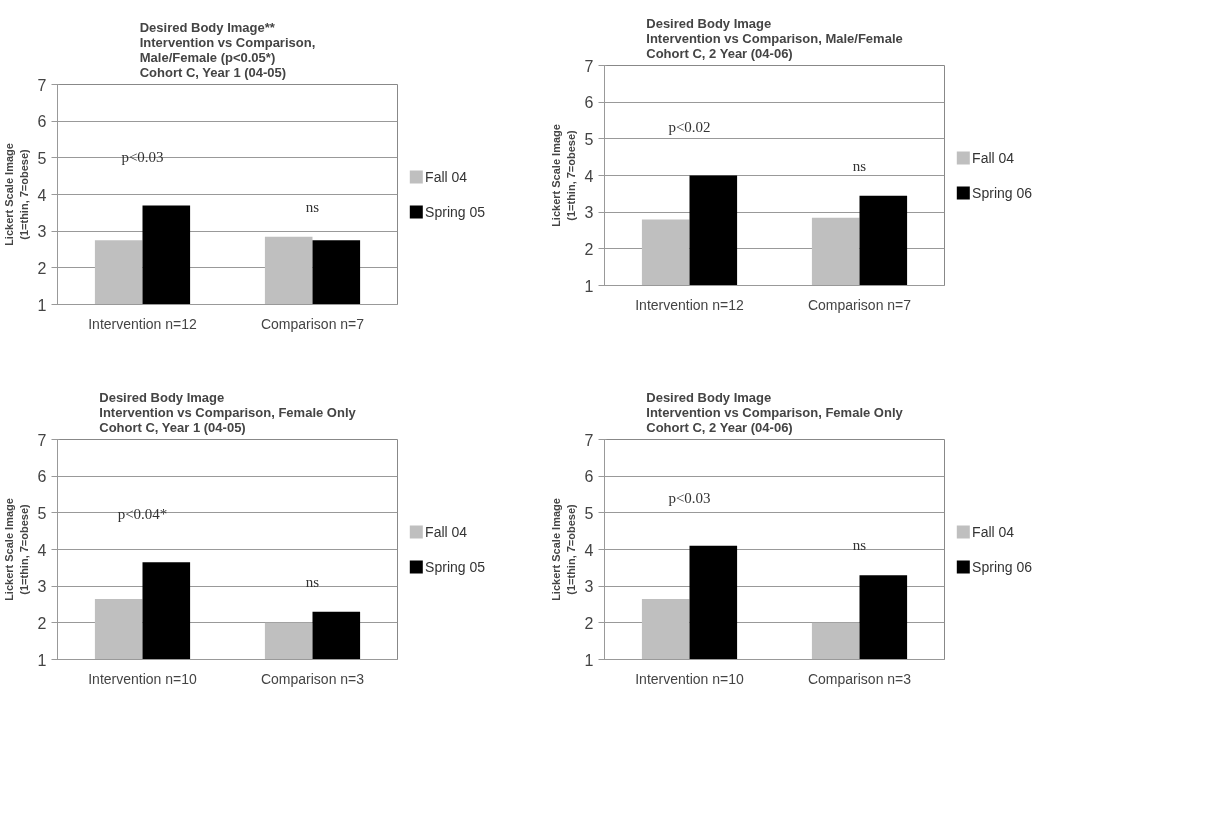 Image resolution: width=1211 pixels, height=826 pixels. I want to click on chart-title: Desired Body Image Intervention vs Comparison, Female Only Cohort C, Year 1 (04-05), so click(228, 412).